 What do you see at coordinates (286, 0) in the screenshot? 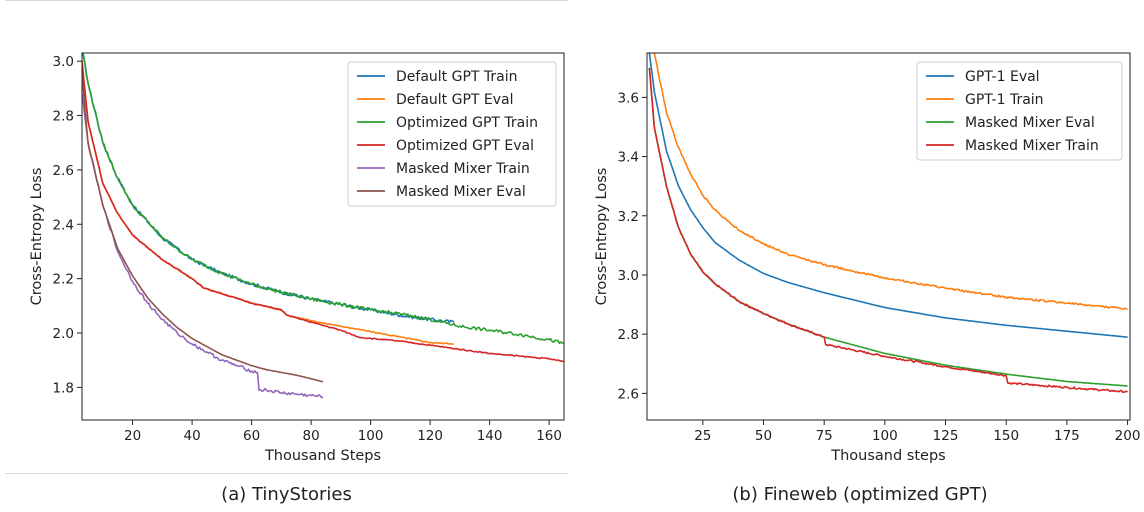
I see `top-divider` at bounding box center [286, 0].